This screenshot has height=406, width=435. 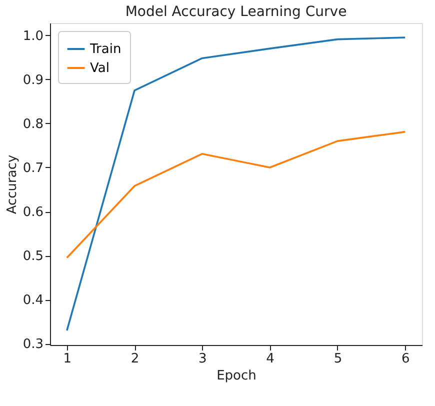 What do you see at coordinates (405, 359) in the screenshot?
I see `x-tick-label: 6` at bounding box center [405, 359].